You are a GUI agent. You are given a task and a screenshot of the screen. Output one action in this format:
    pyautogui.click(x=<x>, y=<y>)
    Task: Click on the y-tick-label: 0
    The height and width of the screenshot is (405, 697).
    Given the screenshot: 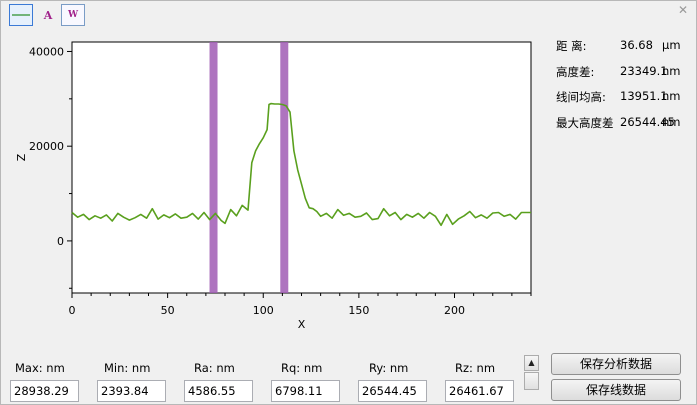 What is the action you would take?
    pyautogui.click(x=60, y=241)
    